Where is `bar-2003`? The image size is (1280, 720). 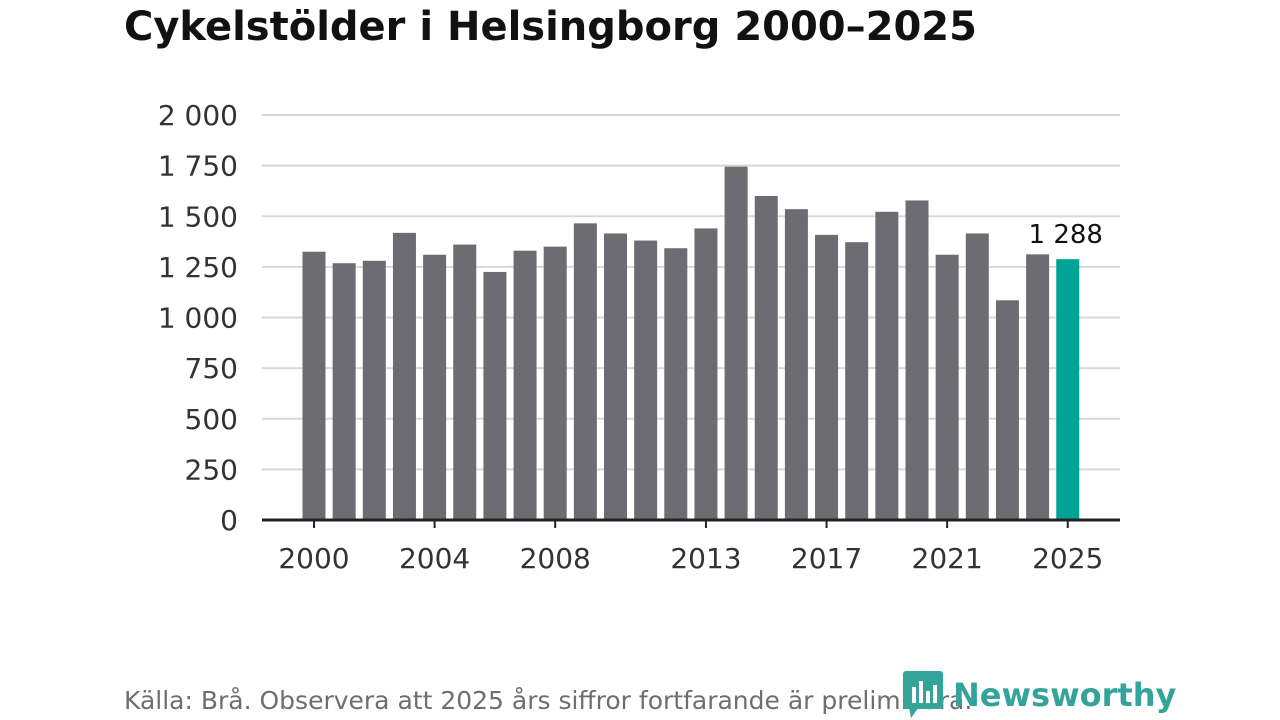 bar-2003 is located at coordinates (404, 376).